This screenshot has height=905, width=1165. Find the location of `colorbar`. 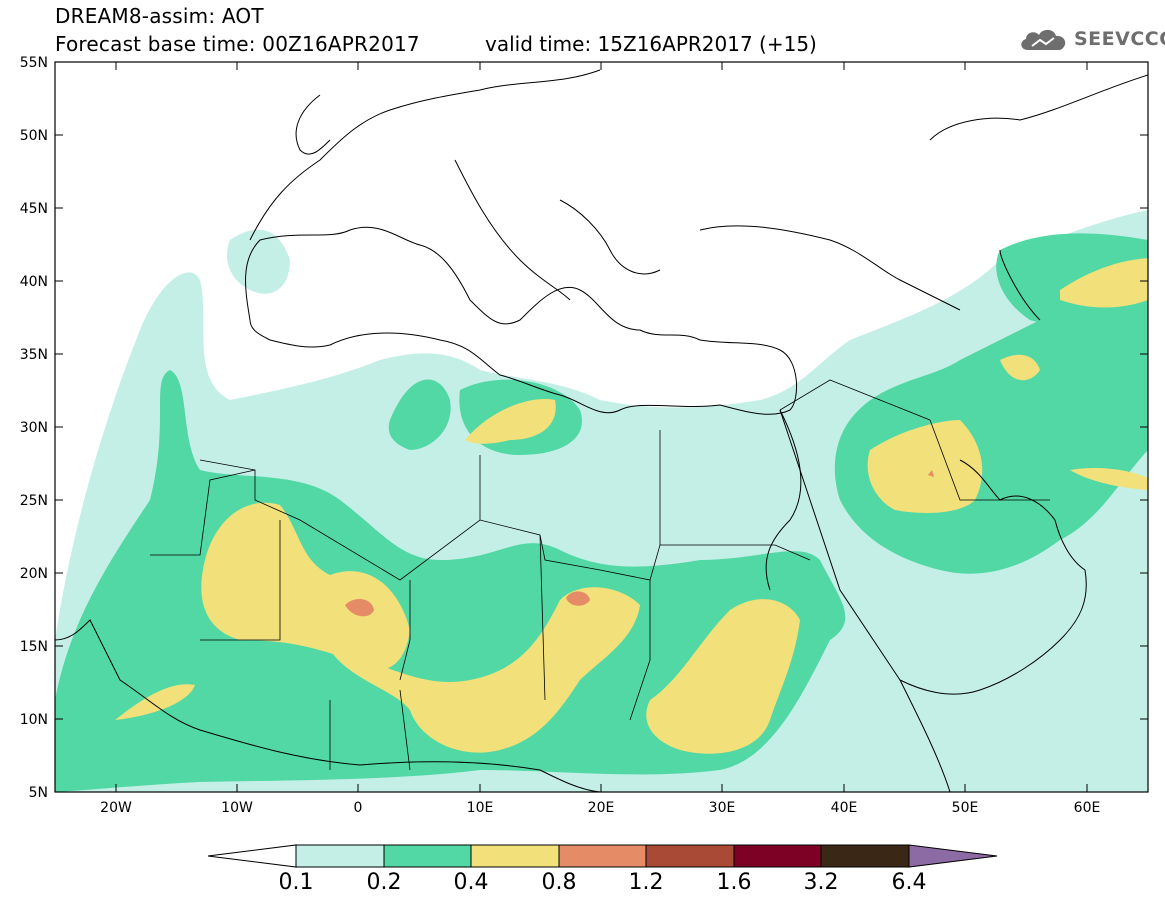

colorbar is located at coordinates (602, 856).